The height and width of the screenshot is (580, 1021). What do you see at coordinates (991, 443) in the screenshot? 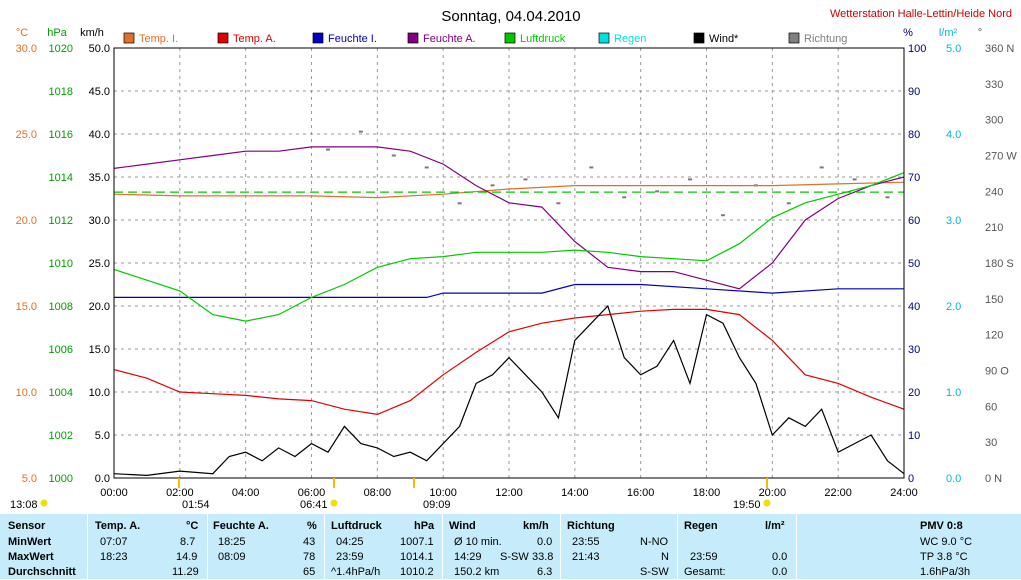
I see `direction-tick-label: 30` at bounding box center [991, 443].